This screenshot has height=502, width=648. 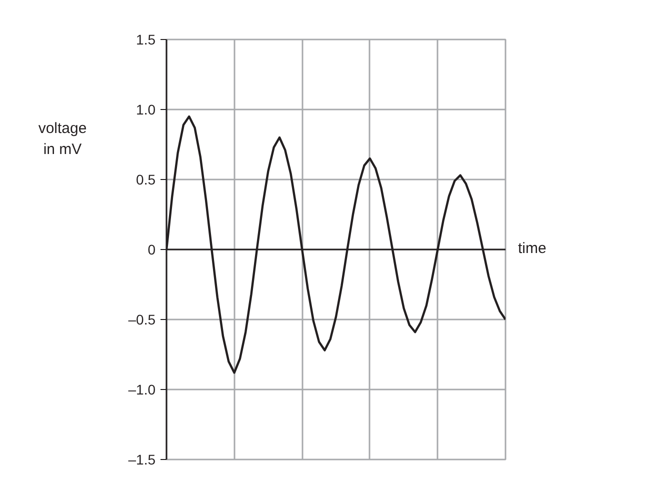 What do you see at coordinates (142, 460) in the screenshot?
I see `y-tick-label: –1.5` at bounding box center [142, 460].